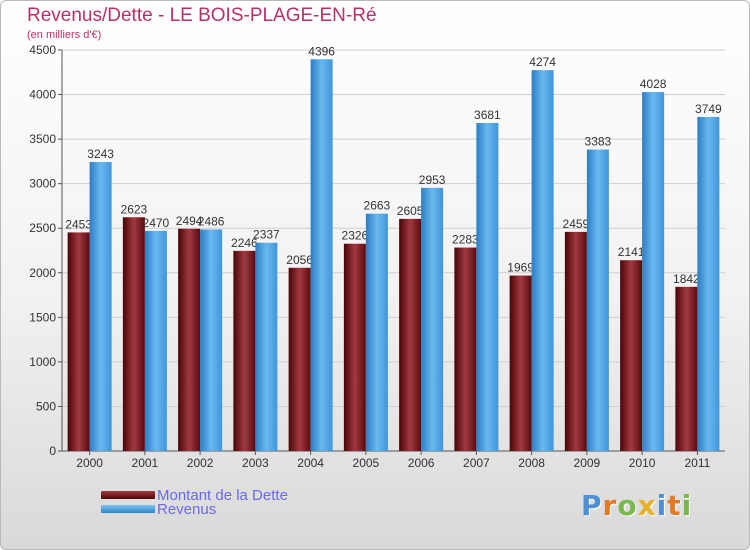 The height and width of the screenshot is (550, 750). Describe the element at coordinates (421, 463) in the screenshot. I see `x-tick-label: 2006` at that location.